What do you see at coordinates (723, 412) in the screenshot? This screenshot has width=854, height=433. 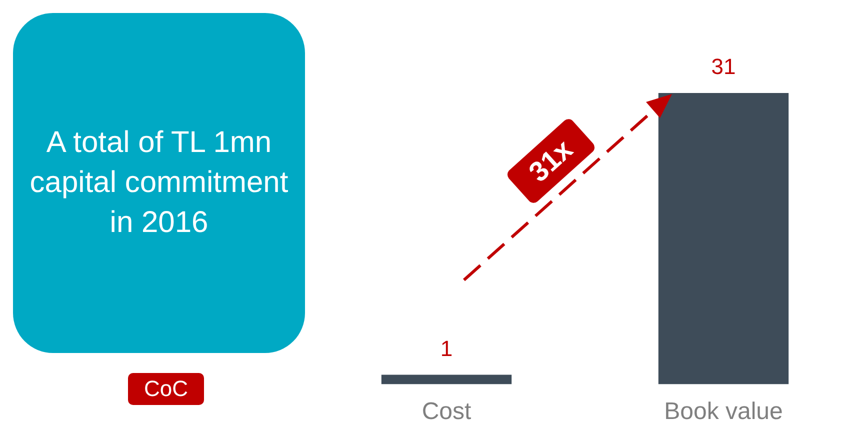 I see `x-tick-label: Book value` at bounding box center [723, 412].